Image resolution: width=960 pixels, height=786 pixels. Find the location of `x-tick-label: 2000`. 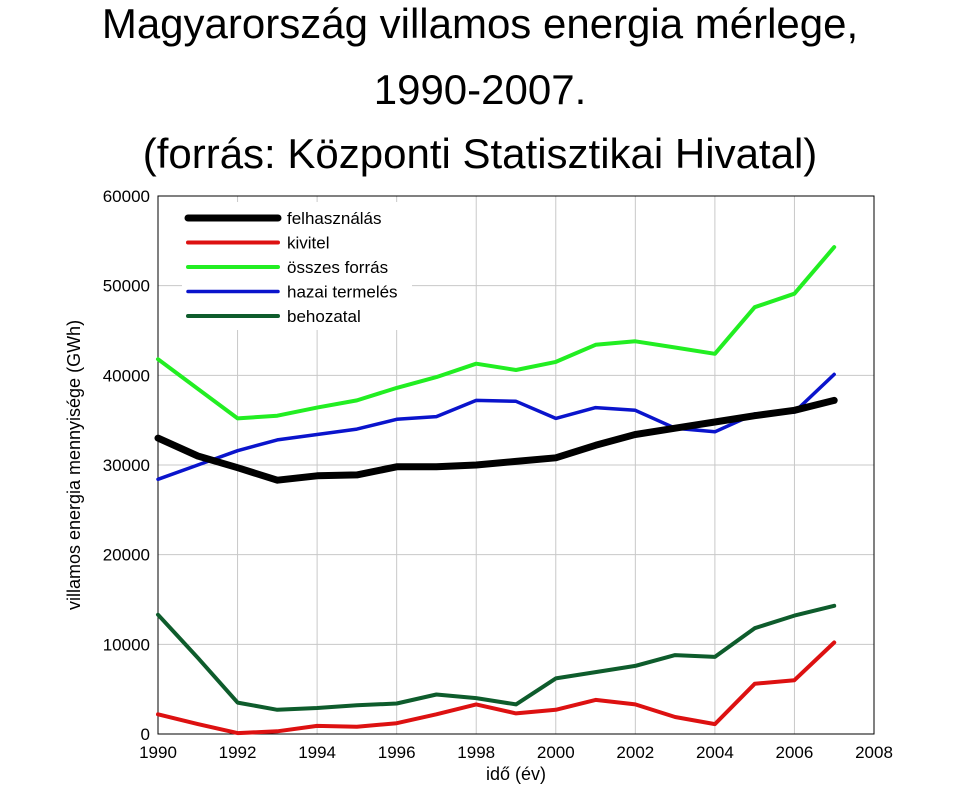

x-tick-label: 2000 is located at coordinates (556, 752).